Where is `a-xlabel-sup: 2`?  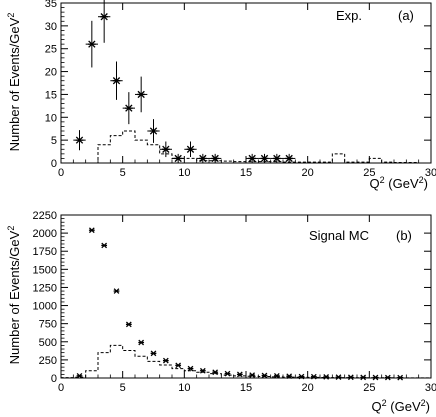
a-xlabel-sup: 2 is located at coordinates (382, 180).